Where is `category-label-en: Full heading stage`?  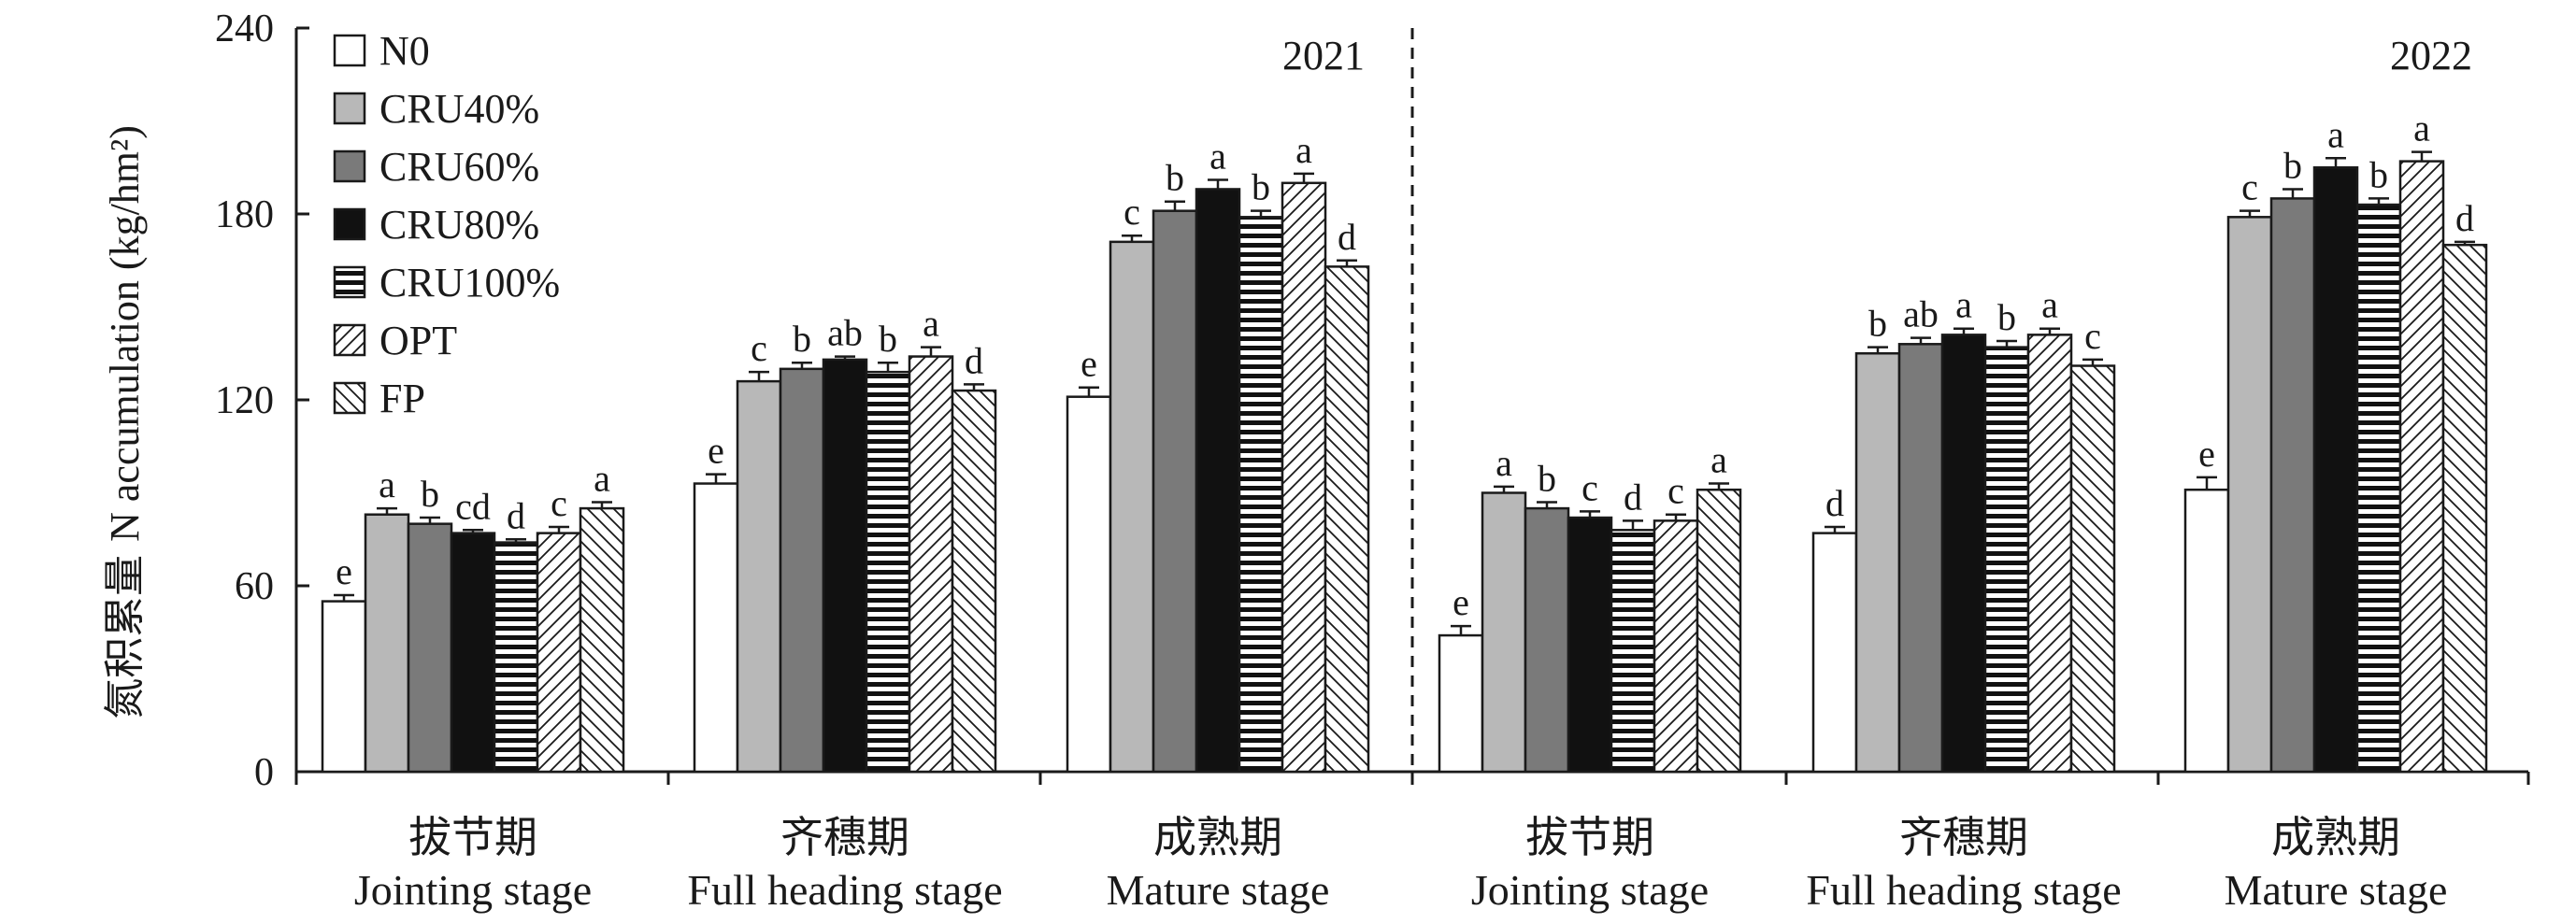 category-label-en: Full heading stage is located at coordinates (844, 890).